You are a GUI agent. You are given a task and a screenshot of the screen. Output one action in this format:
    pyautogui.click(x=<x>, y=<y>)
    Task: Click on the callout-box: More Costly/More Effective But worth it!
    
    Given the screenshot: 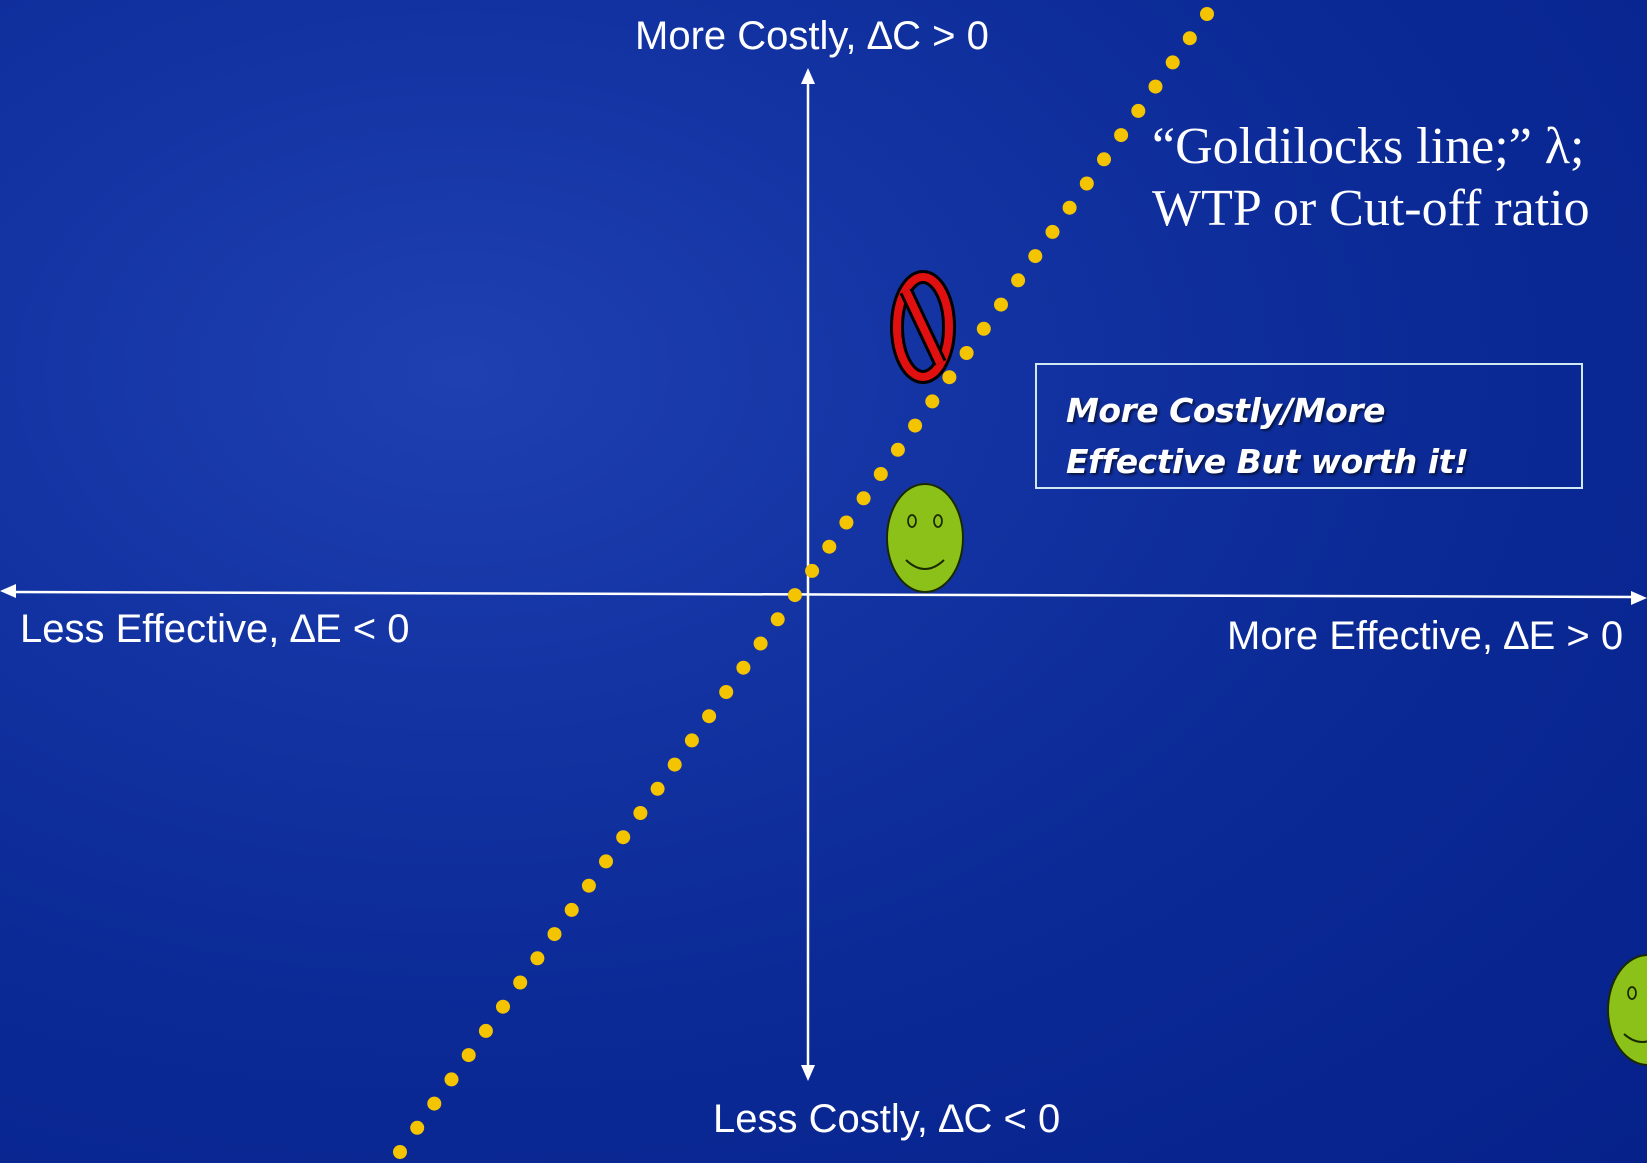 What is the action you would take?
    pyautogui.click(x=1309, y=426)
    